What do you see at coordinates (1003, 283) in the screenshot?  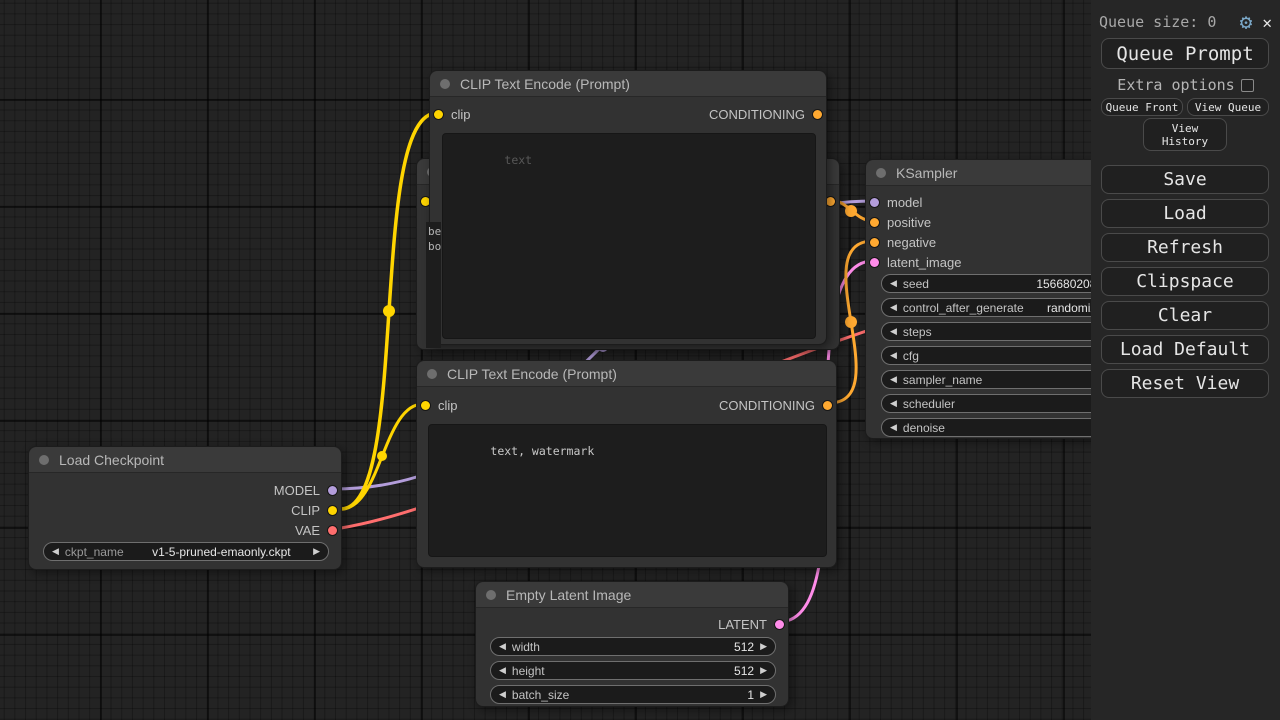 I see `widget-seed: ◀ seed 1566802087 ▶` at bounding box center [1003, 283].